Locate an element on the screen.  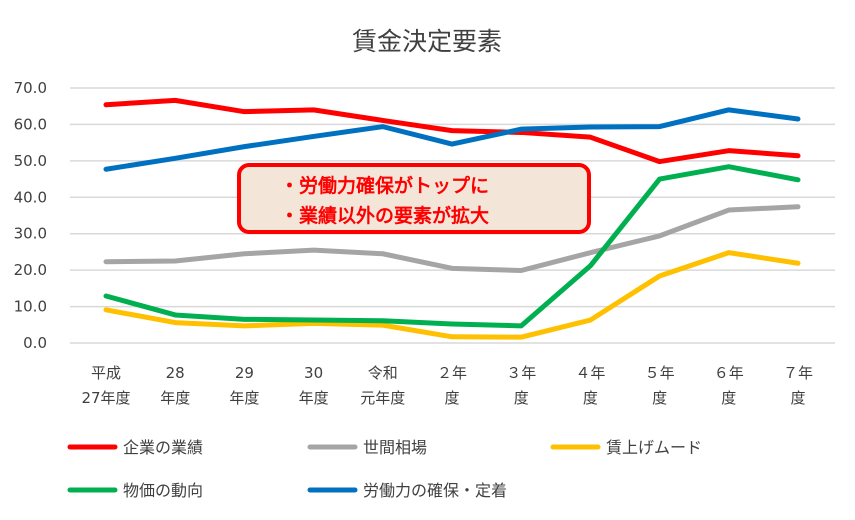
x-tick-label: ６年 is located at coordinates (729, 373).